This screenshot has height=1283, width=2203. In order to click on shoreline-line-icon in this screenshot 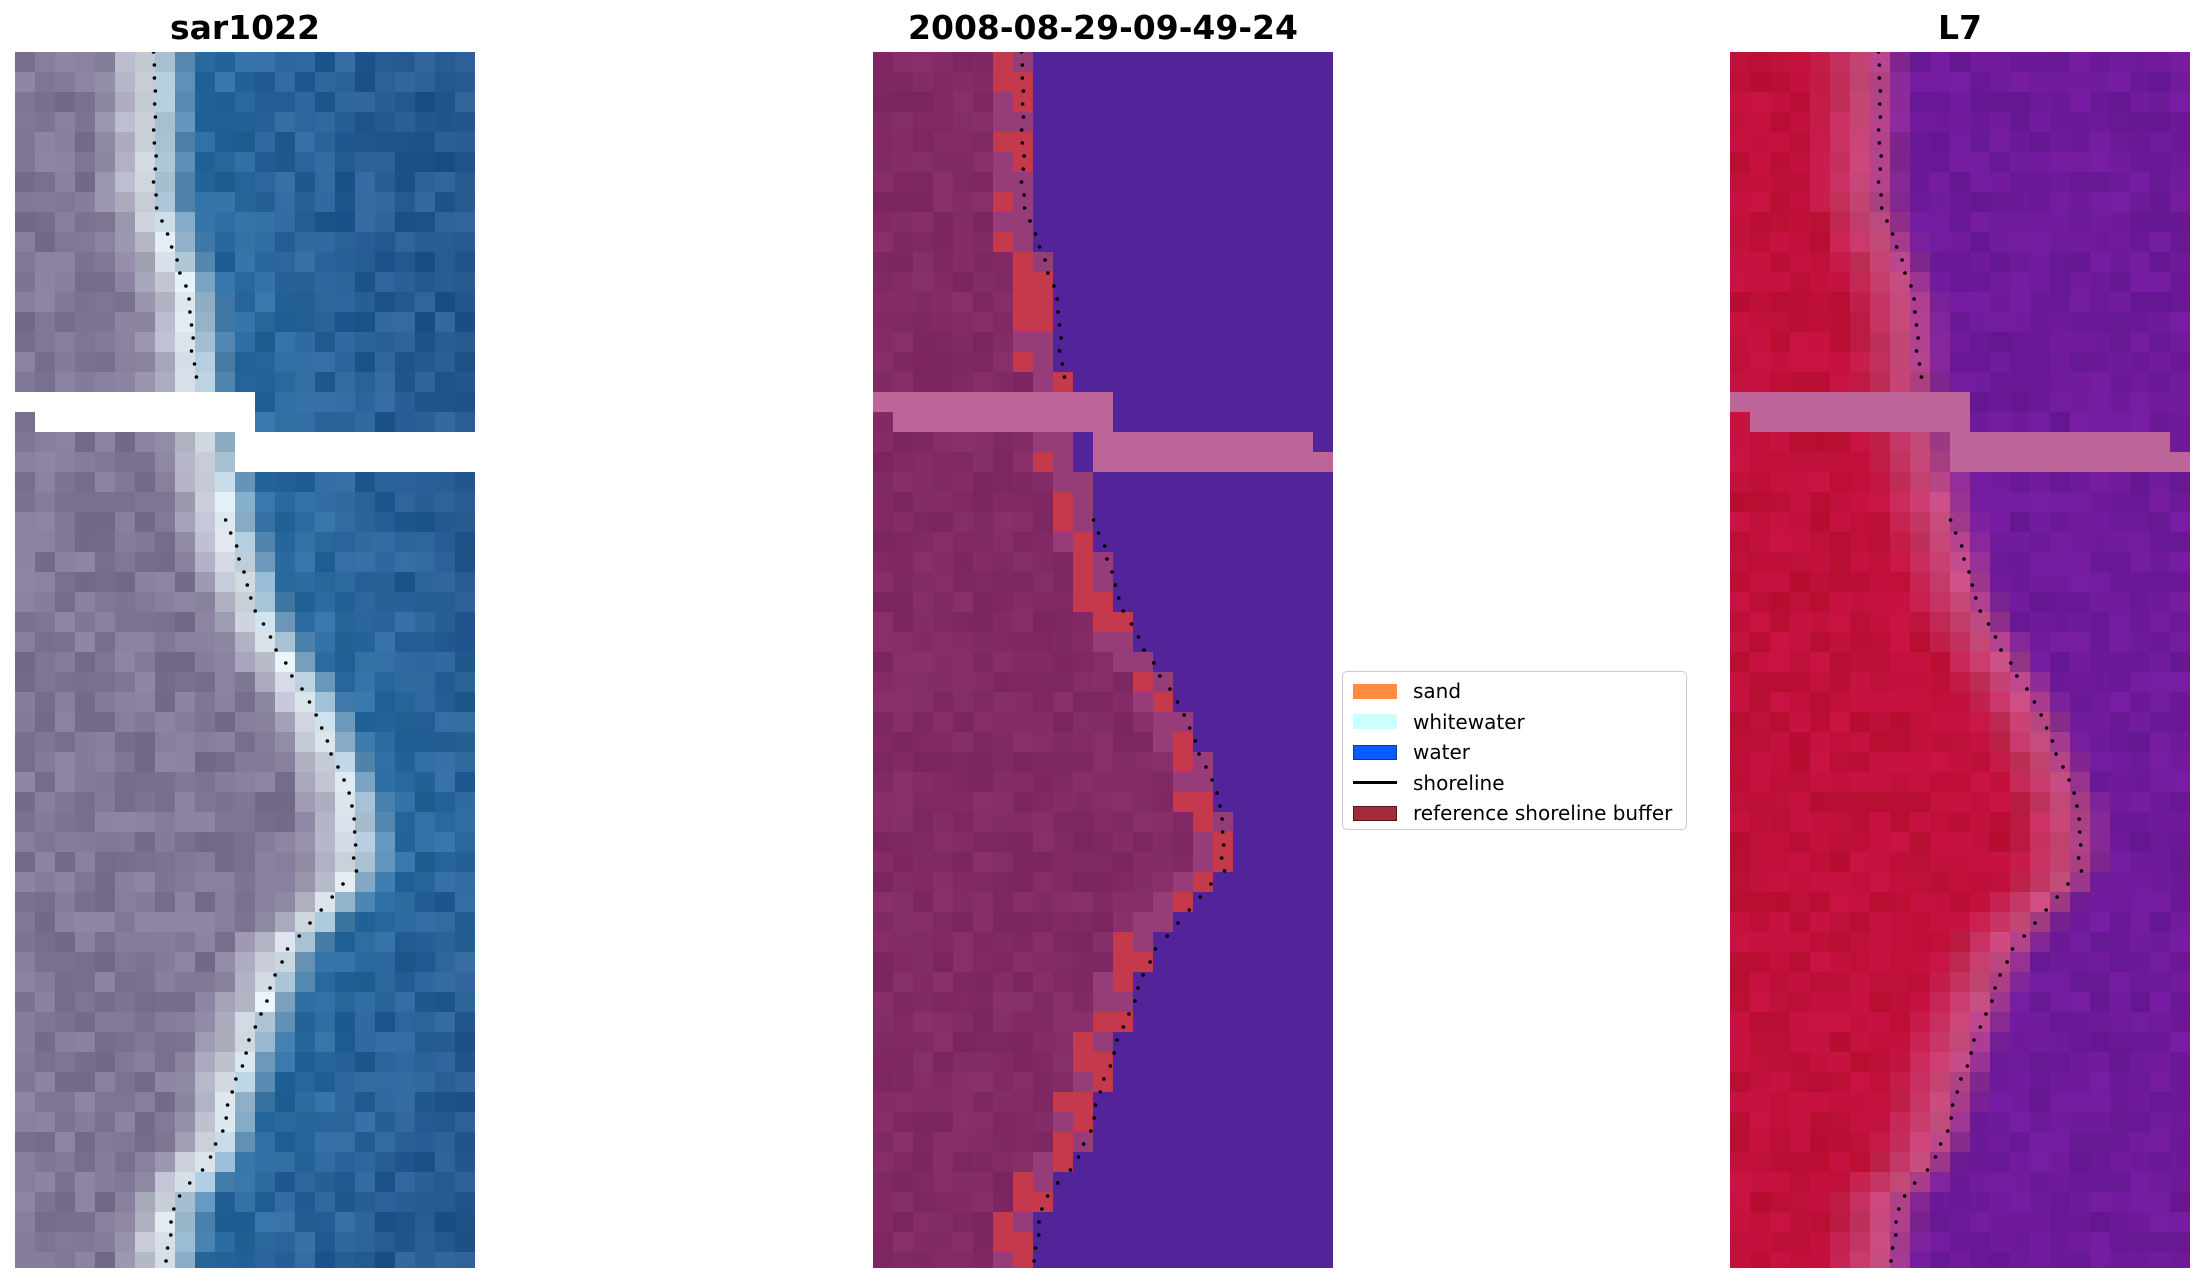, I will do `click(1375, 783)`.